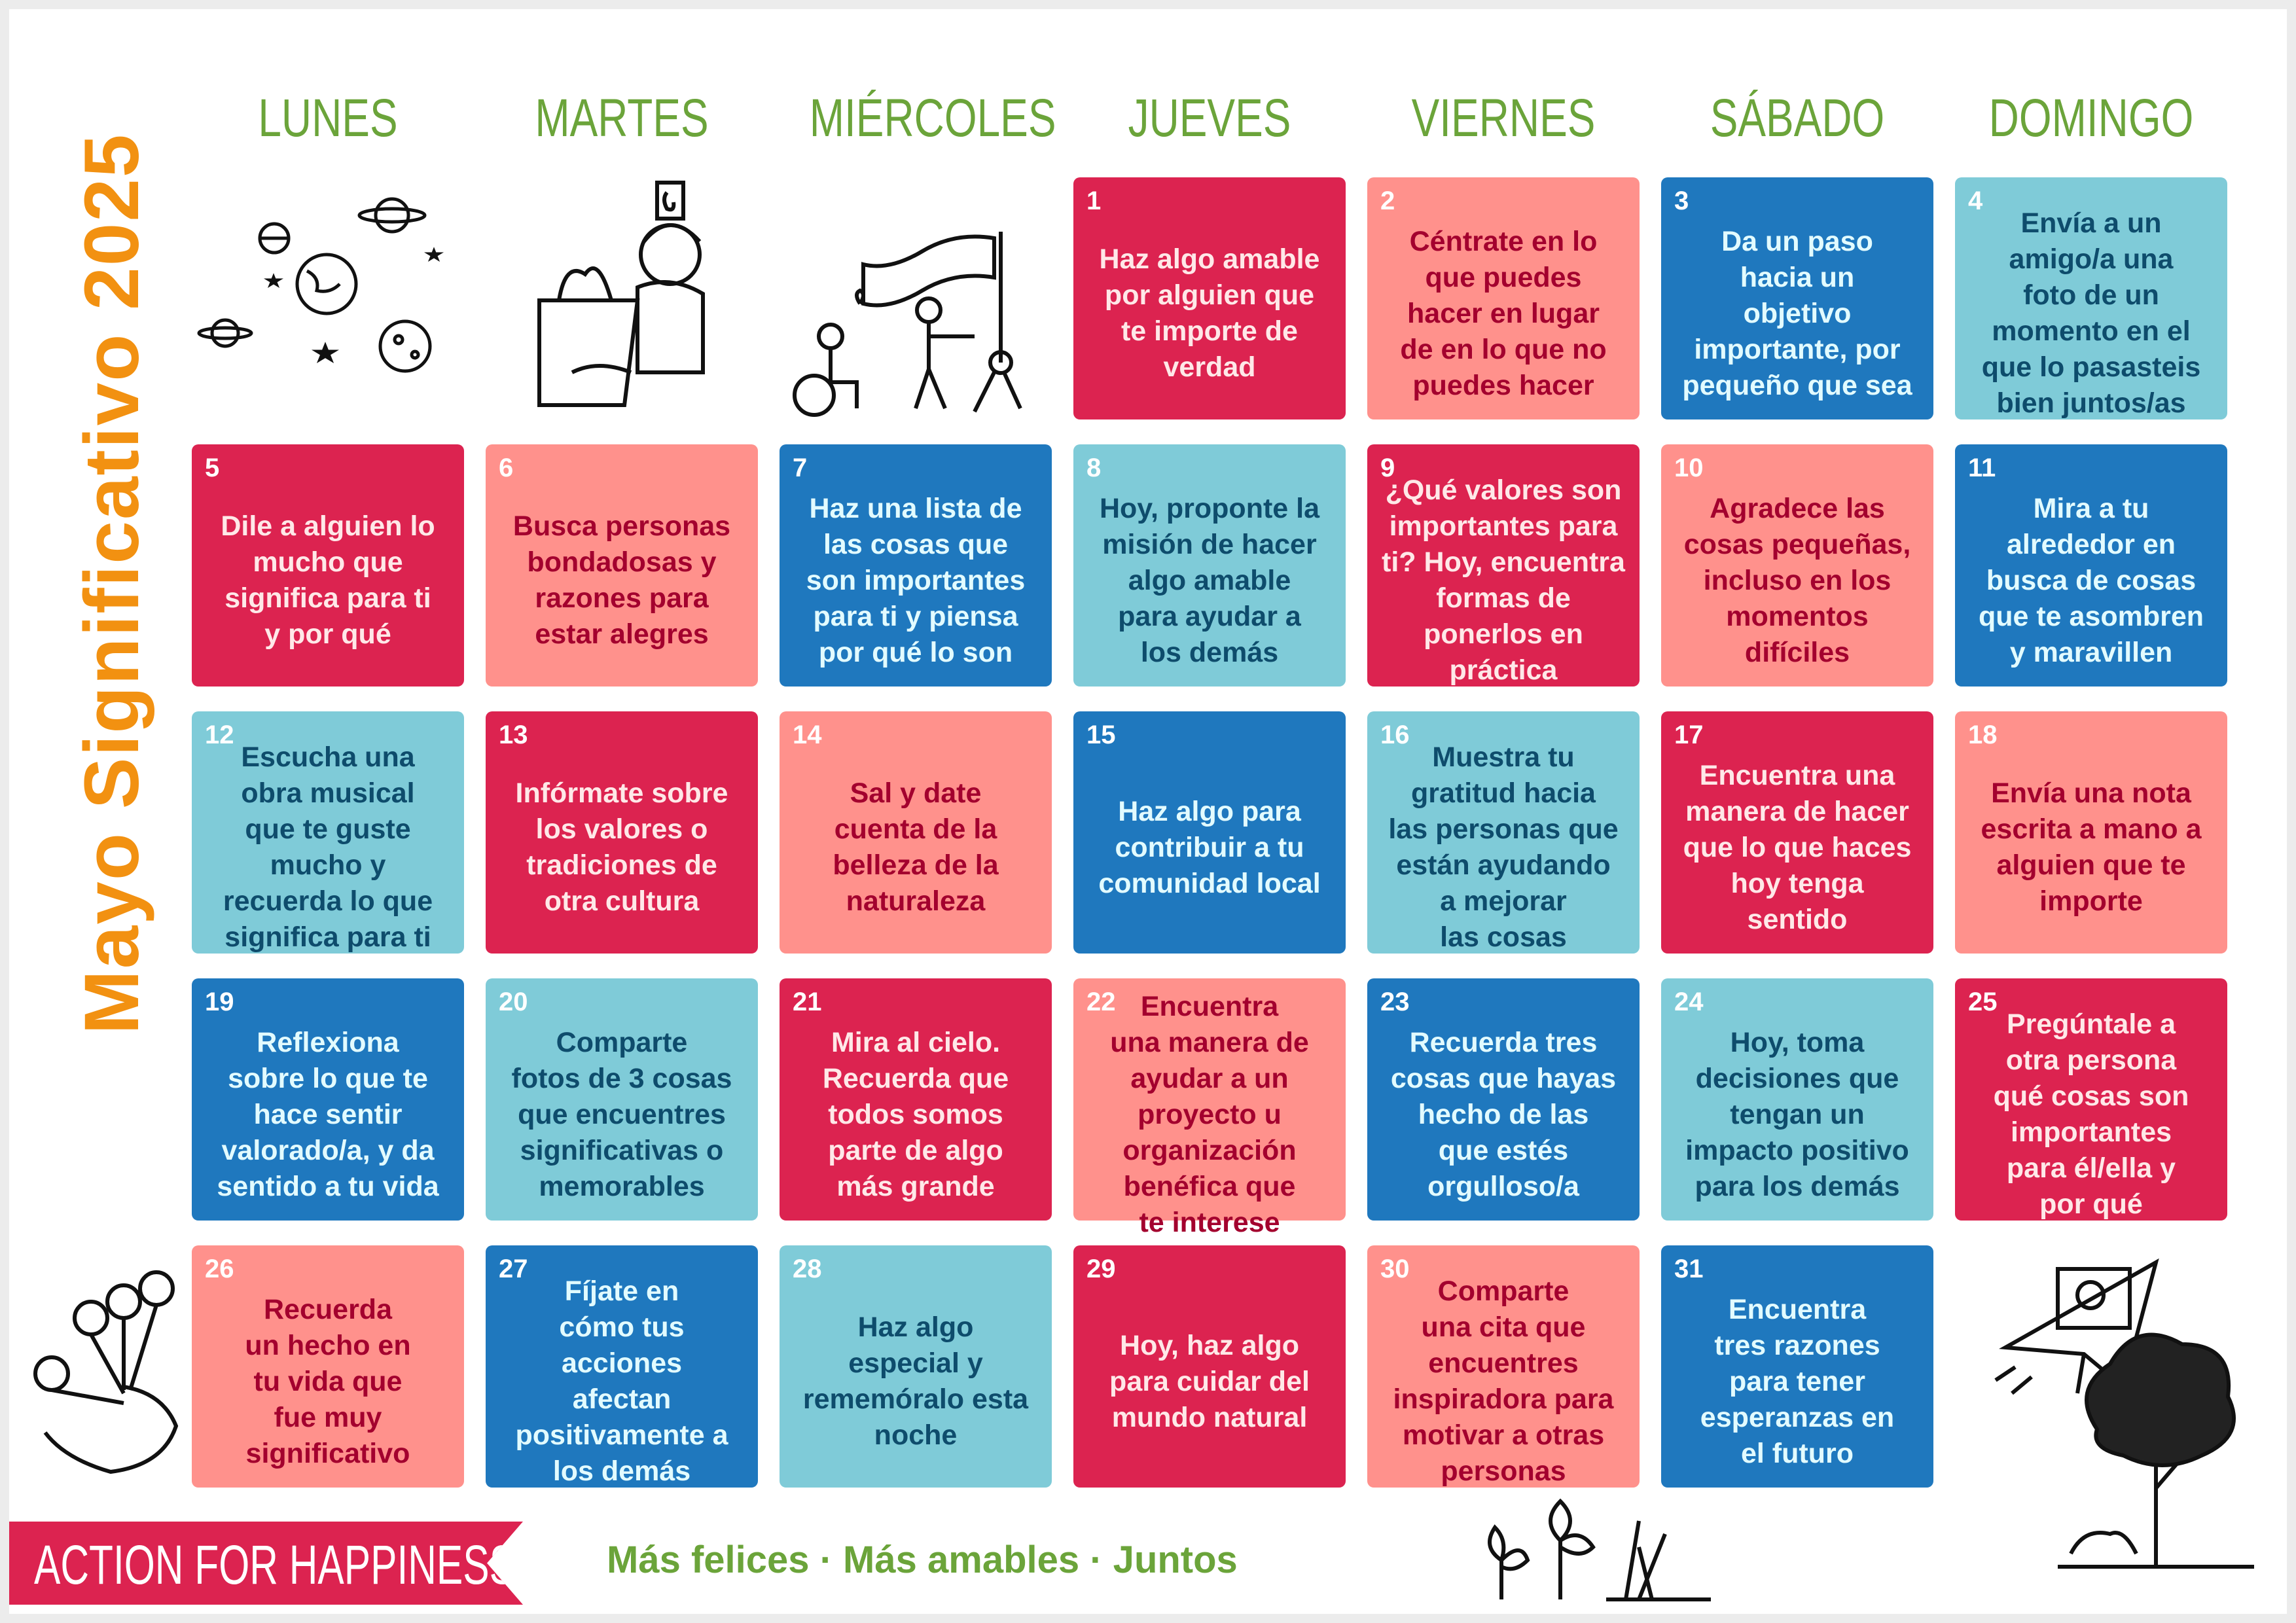  Describe the element at coordinates (1982, 468) in the screenshot. I see `day-number: 11` at that location.